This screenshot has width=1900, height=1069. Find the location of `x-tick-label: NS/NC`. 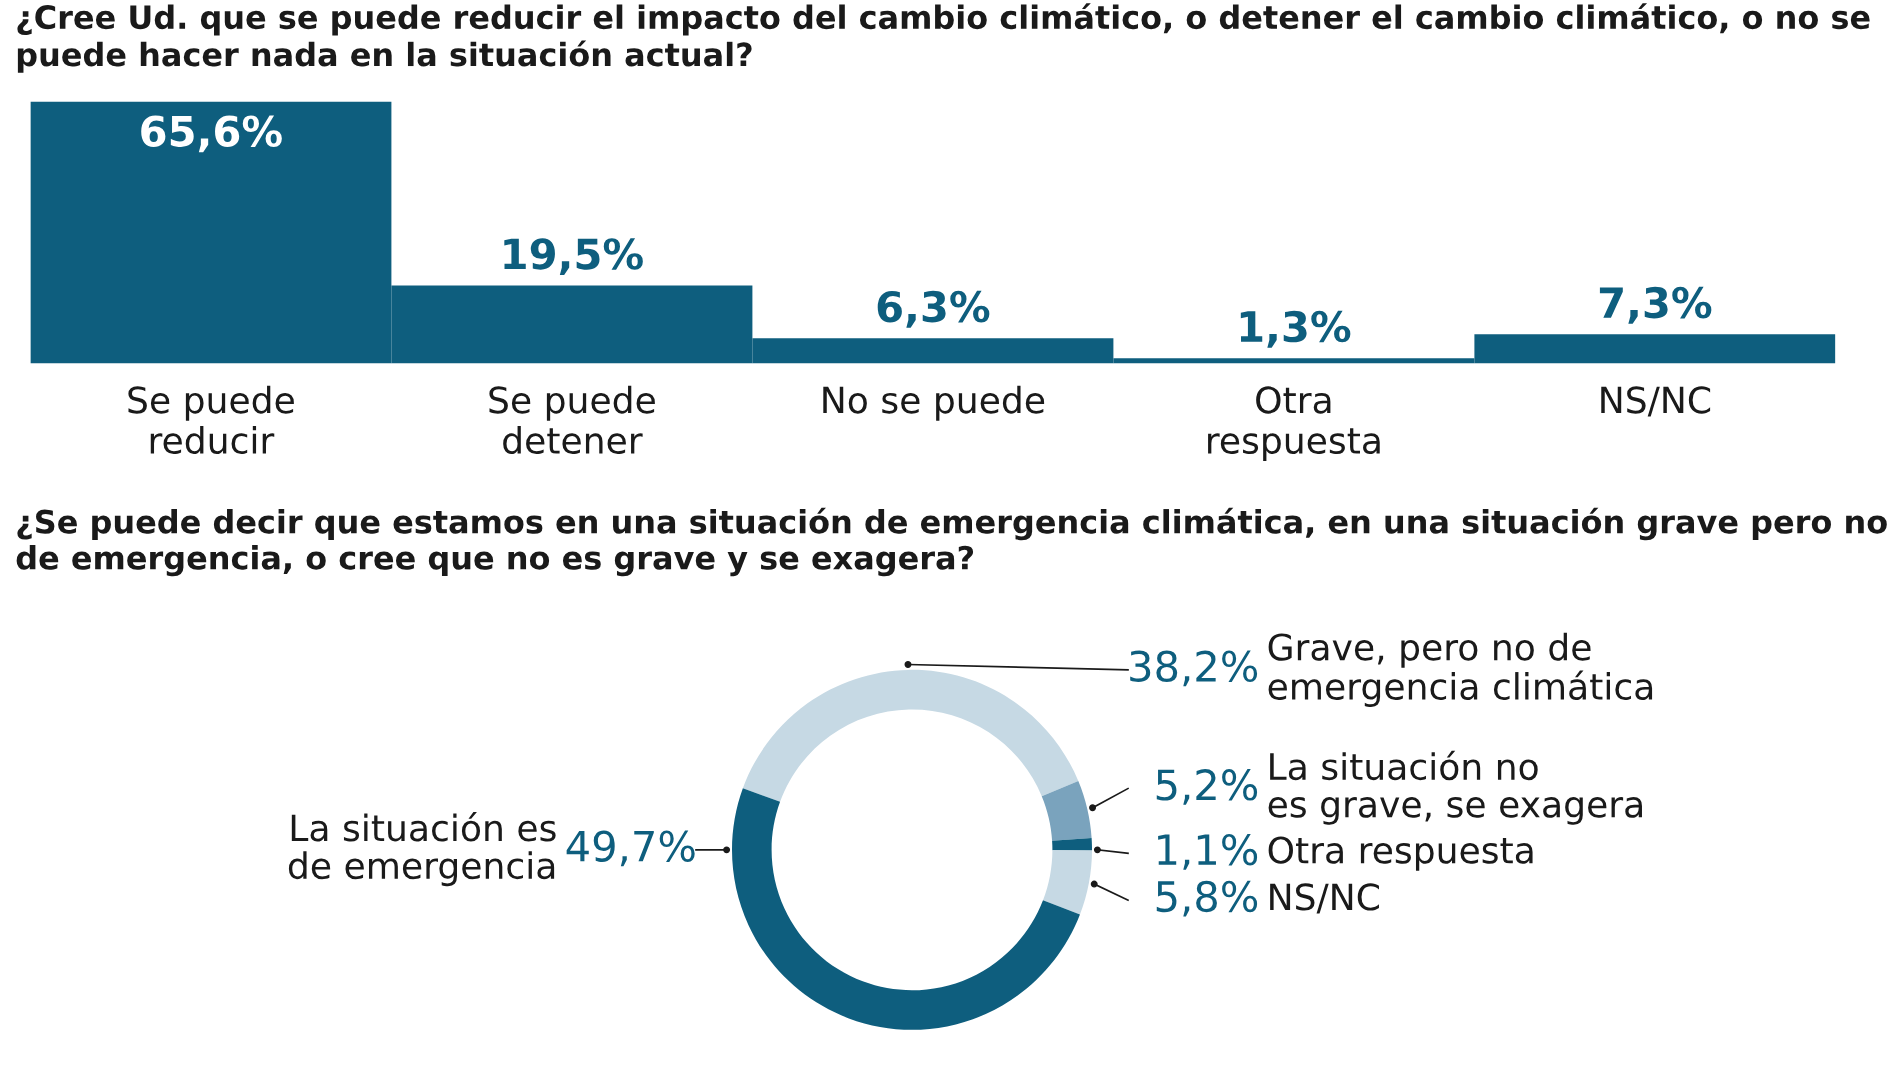

x-tick-label: NS/NC is located at coordinates (1656, 401).